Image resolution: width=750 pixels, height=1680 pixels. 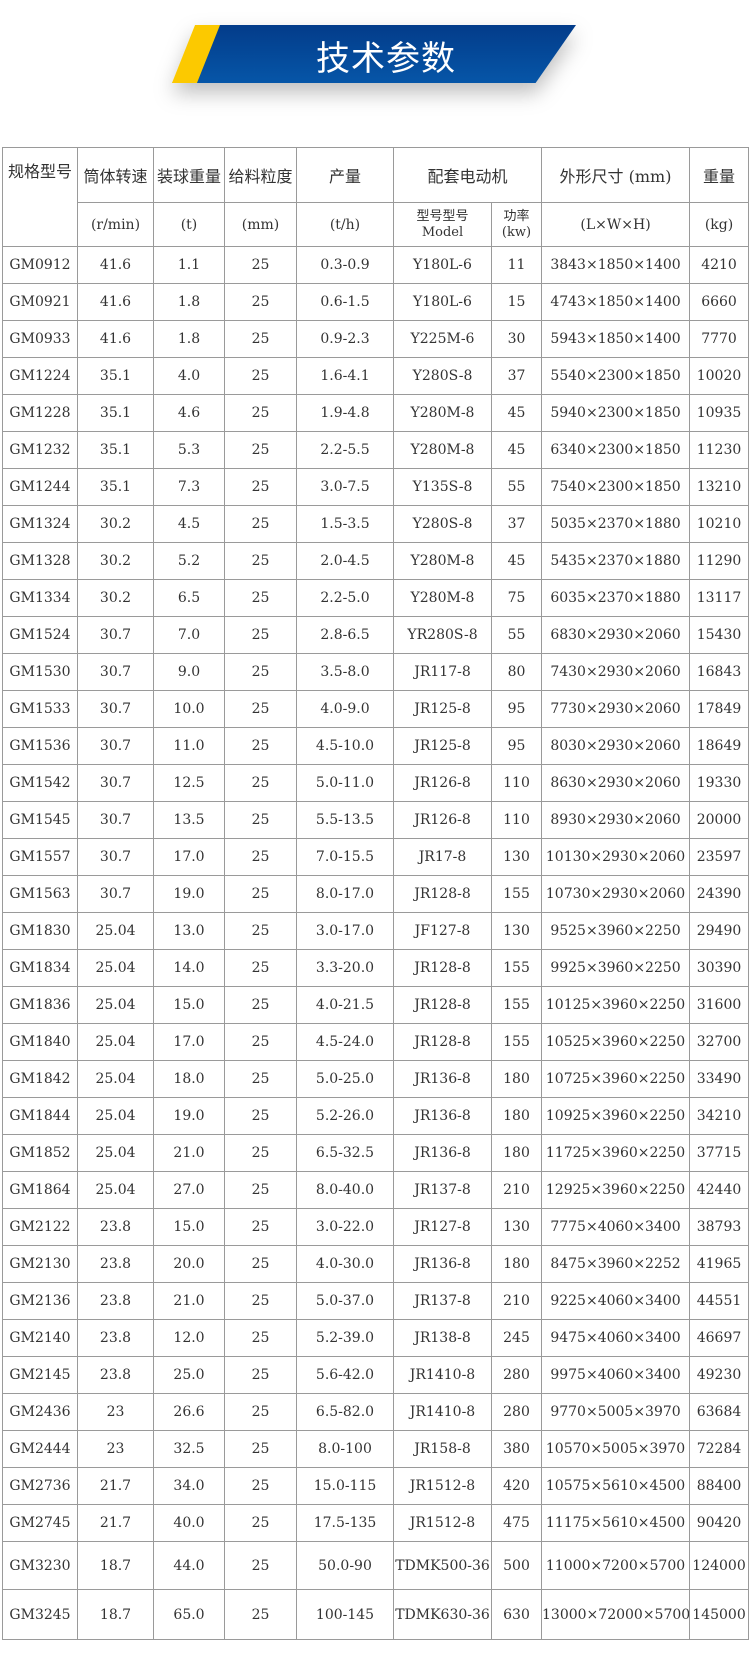 What do you see at coordinates (345, 1375) in the screenshot?
I see `cell-output: 5.6-42.0` at bounding box center [345, 1375].